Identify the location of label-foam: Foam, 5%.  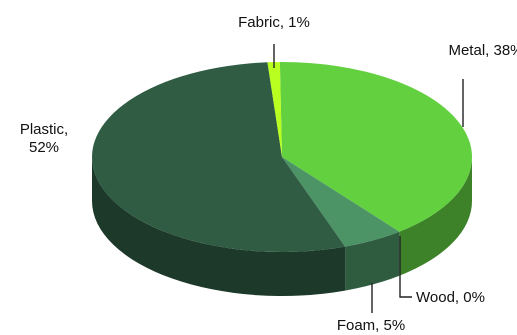
(371, 325).